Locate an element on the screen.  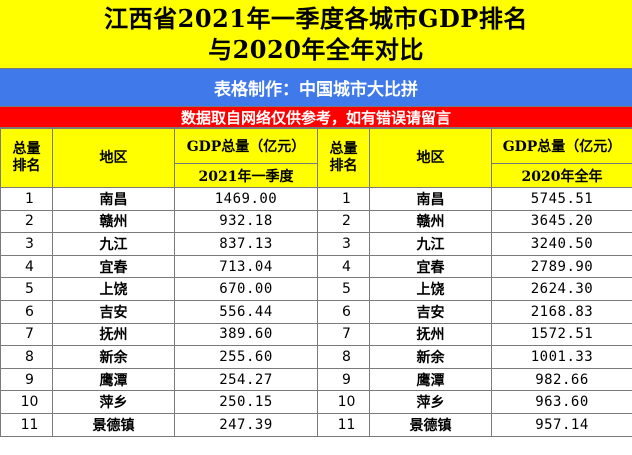
left-city-cell: 景德镇 is located at coordinates (113, 424).